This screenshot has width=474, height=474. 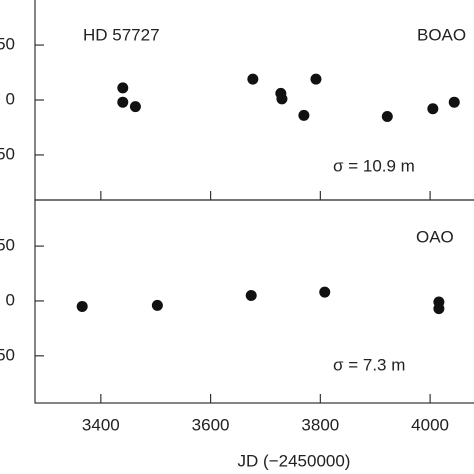 I want to click on x-tick-label: 4000, so click(x=430, y=424).